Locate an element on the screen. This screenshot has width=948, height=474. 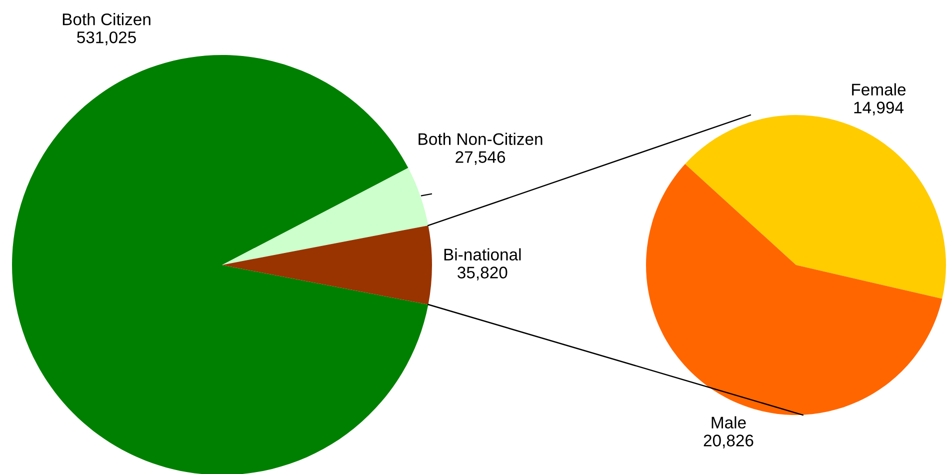
data-label: 35,820 is located at coordinates (483, 273).